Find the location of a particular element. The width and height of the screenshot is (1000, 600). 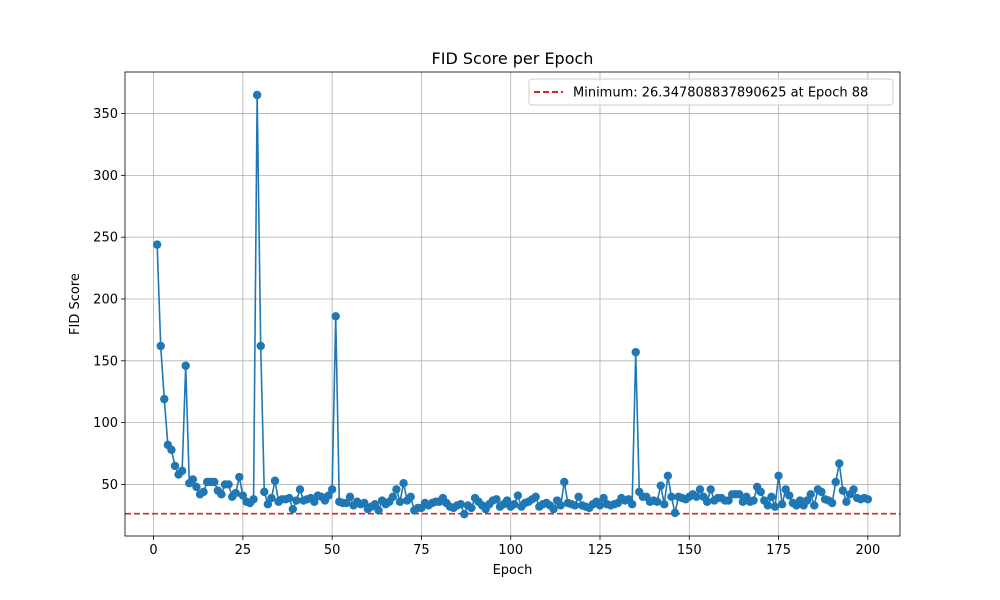

y-tick-label: 150 is located at coordinates (105, 361).